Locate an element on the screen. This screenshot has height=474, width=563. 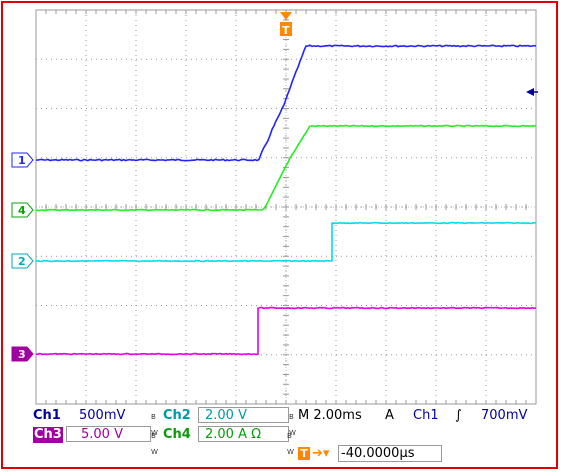
ch1-scale: 500mV is located at coordinates (102, 415).